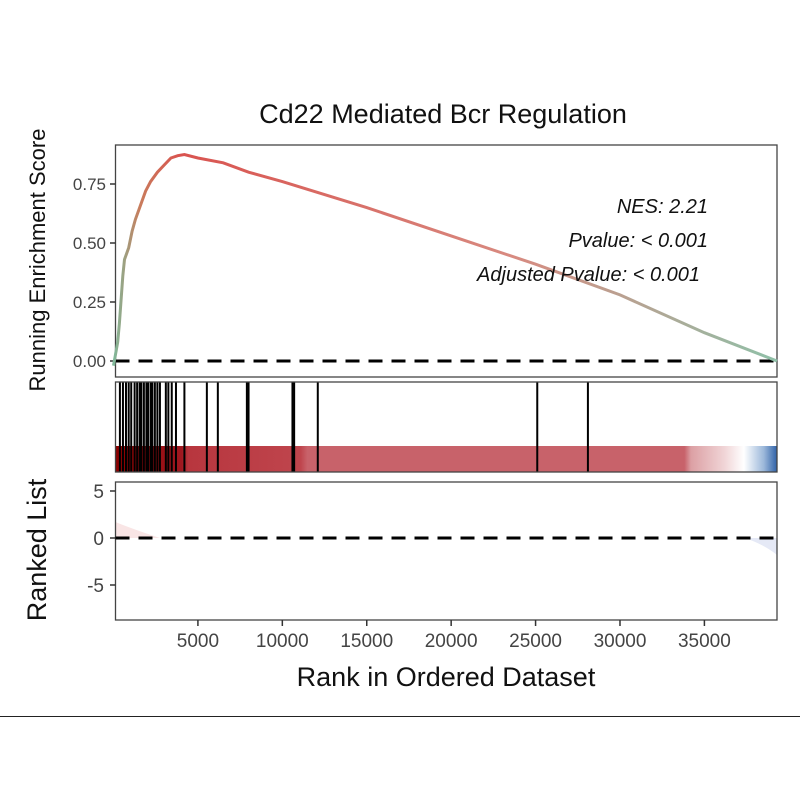  Describe the element at coordinates (400, 716) in the screenshot. I see `divider-line` at that location.